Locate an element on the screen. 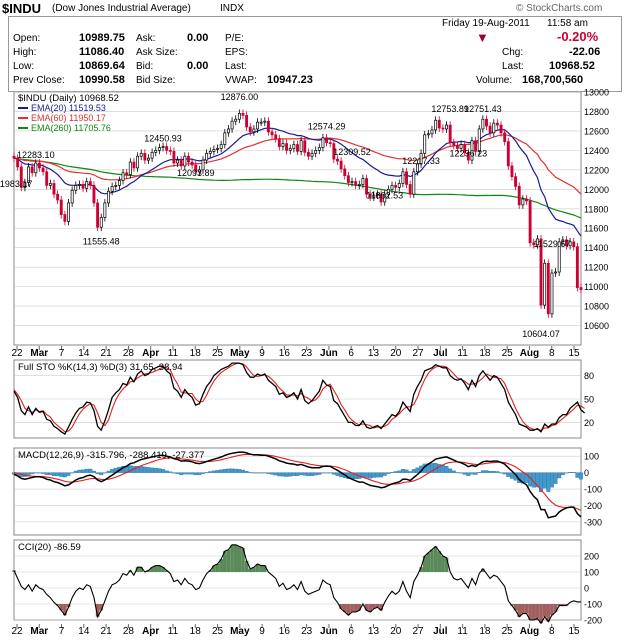 This screenshot has width=629, height=640. cci-line is located at coordinates (297, 584).